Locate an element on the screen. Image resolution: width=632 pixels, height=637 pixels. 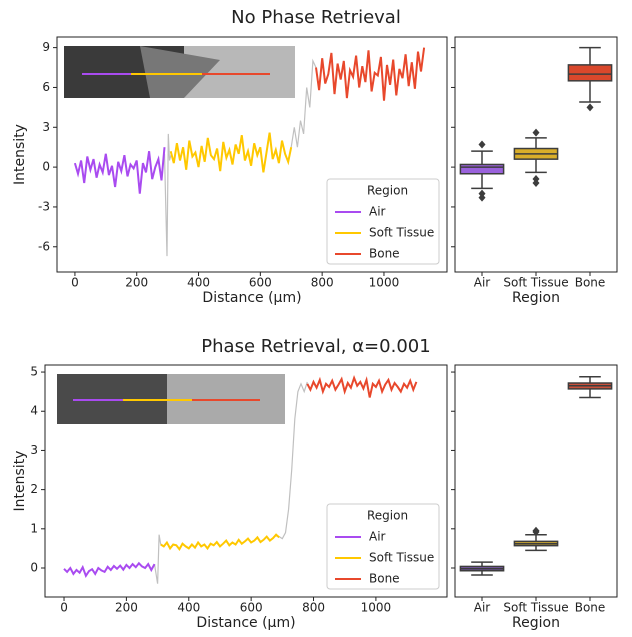
y-tick-label: 2 is located at coordinates (34, 489).